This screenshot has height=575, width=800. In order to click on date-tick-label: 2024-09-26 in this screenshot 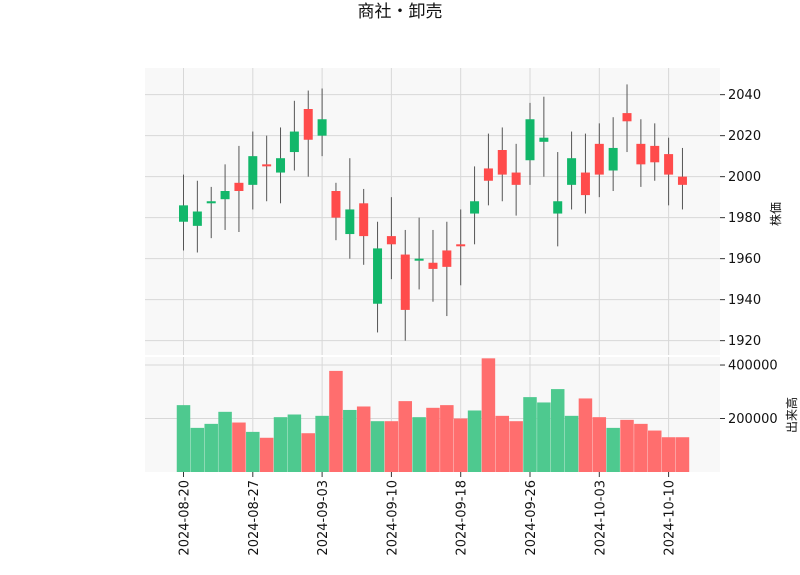, I will do `click(531, 518)`.